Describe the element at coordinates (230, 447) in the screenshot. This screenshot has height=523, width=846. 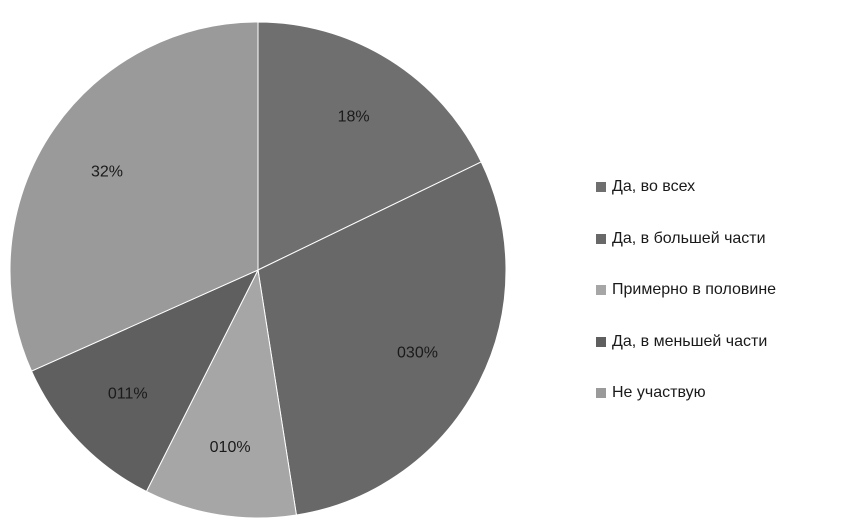
I see `data-label-2: 010%` at that location.